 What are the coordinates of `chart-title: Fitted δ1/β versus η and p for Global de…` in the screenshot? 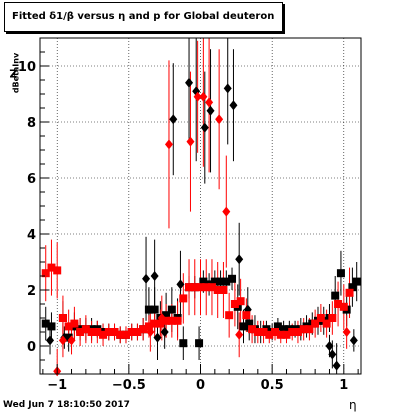 It's located at (143, 17).